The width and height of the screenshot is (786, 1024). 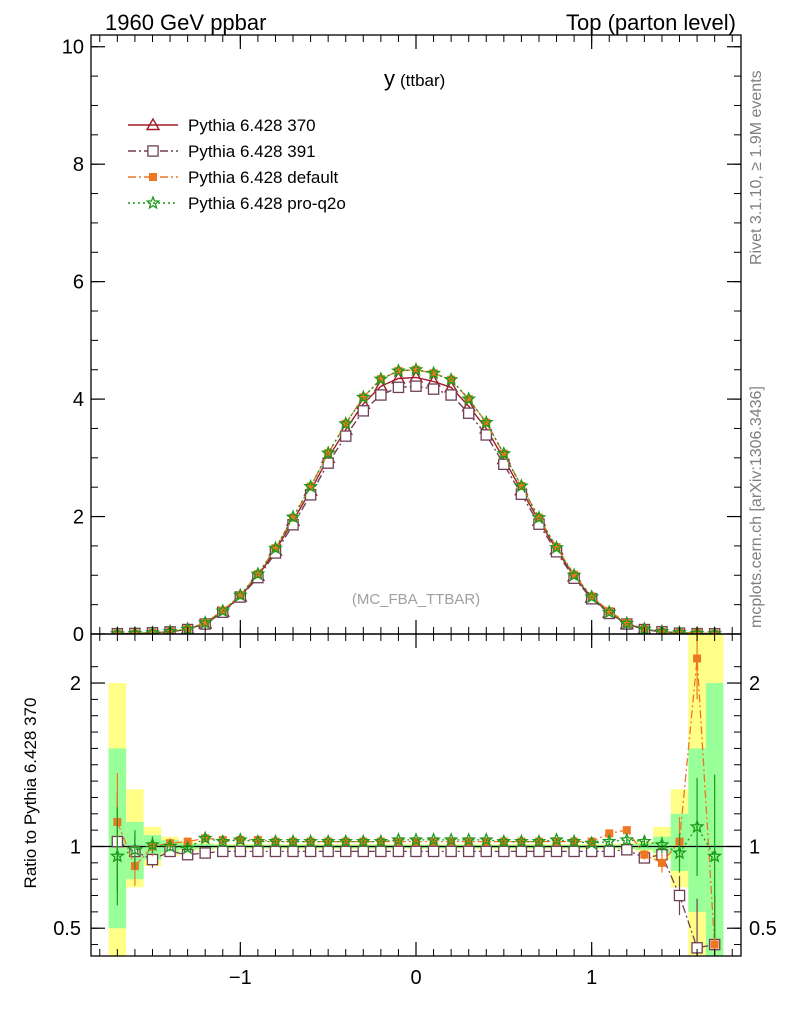 I want to click on header-right: Top (parton level), so click(x=651, y=22).